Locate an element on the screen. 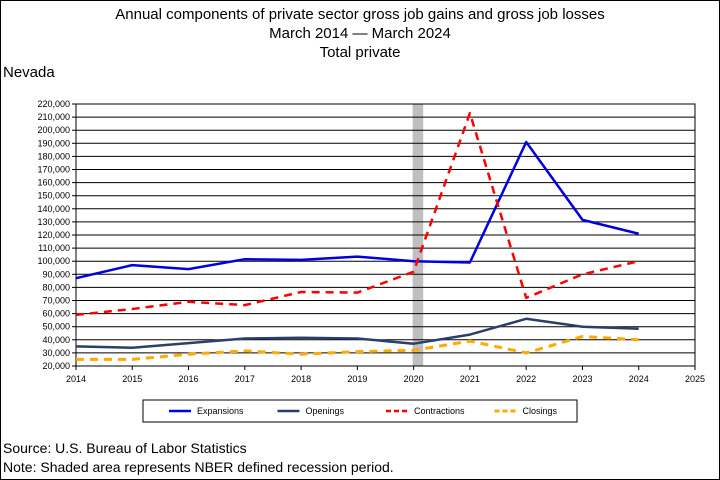  y-tick-label: 140,000 is located at coordinates (53, 209).